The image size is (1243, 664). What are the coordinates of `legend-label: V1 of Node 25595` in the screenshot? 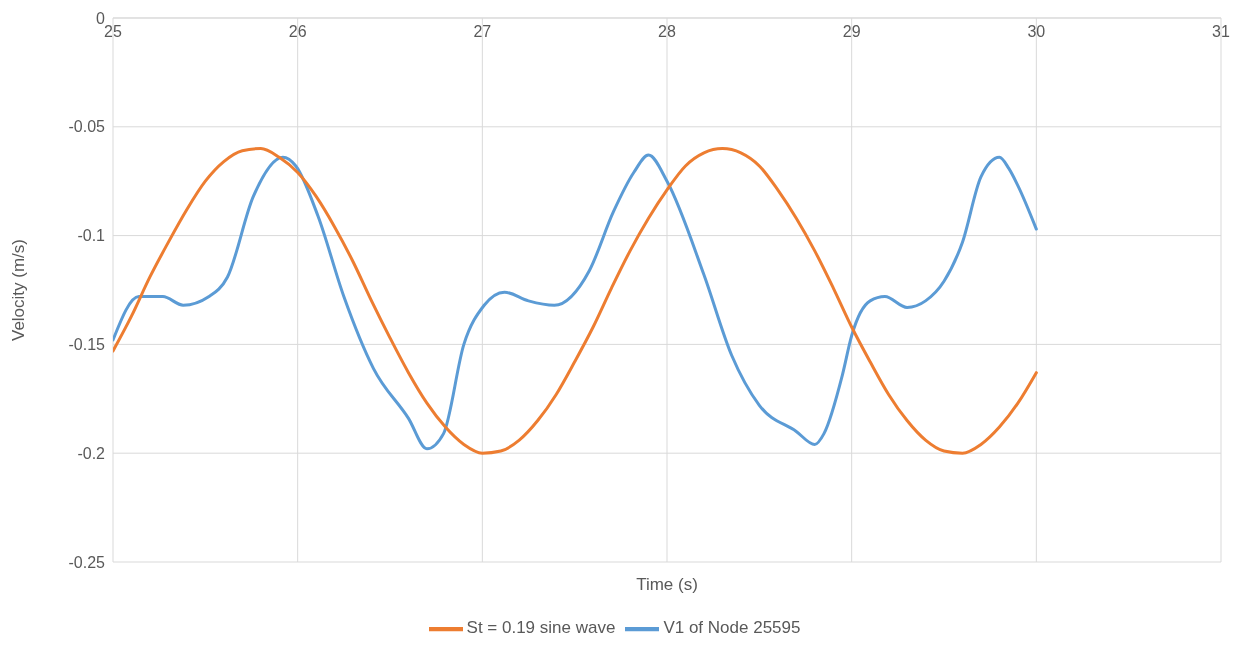 It's located at (732, 628).